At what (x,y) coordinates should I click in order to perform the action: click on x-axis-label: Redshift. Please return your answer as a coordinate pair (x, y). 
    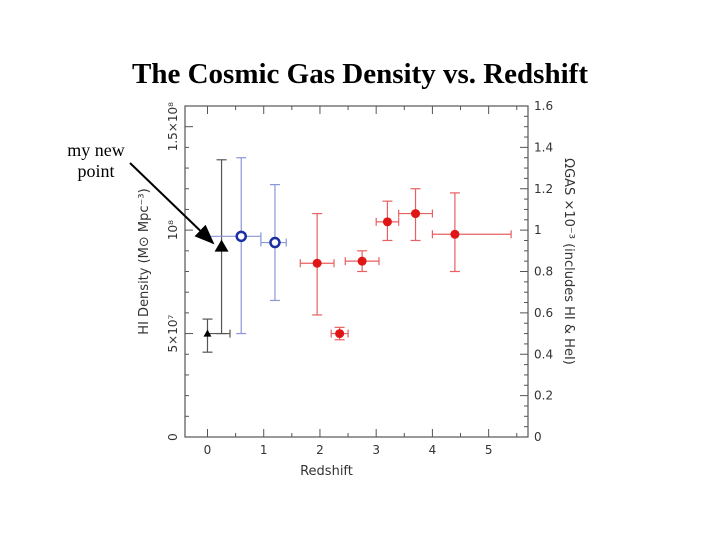
    Looking at the image, I should click on (326, 471).